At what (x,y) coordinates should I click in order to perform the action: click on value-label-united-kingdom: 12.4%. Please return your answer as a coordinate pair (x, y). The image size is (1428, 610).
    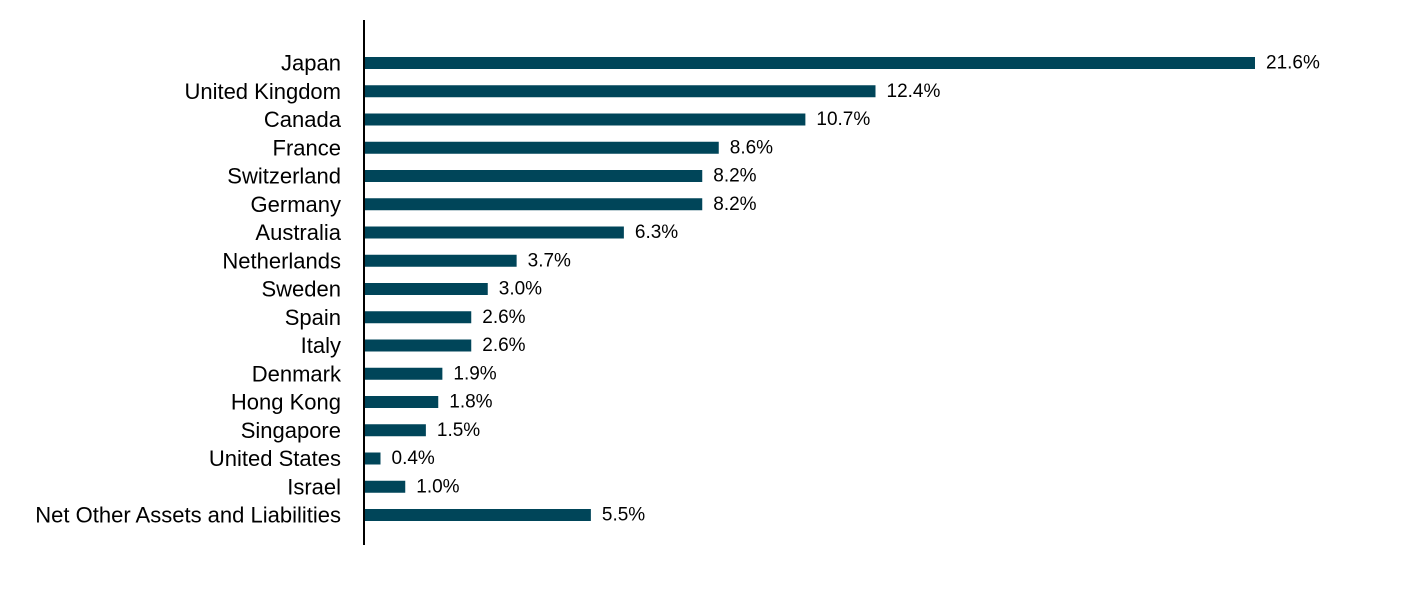
    Looking at the image, I should click on (914, 91).